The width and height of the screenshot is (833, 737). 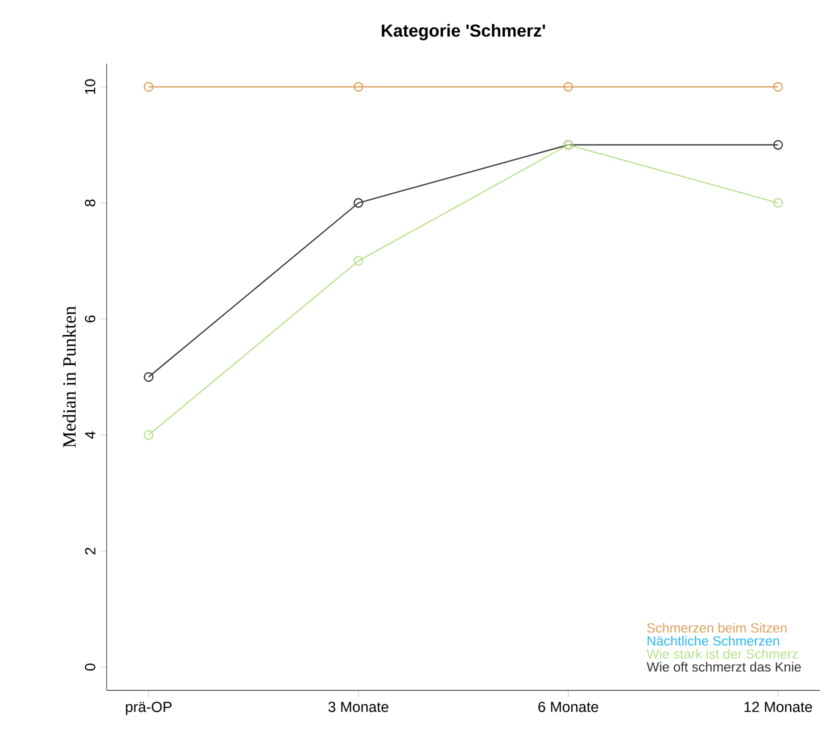 What do you see at coordinates (716, 627) in the screenshot?
I see `text: Schmerzen beim Sitzen` at bounding box center [716, 627].